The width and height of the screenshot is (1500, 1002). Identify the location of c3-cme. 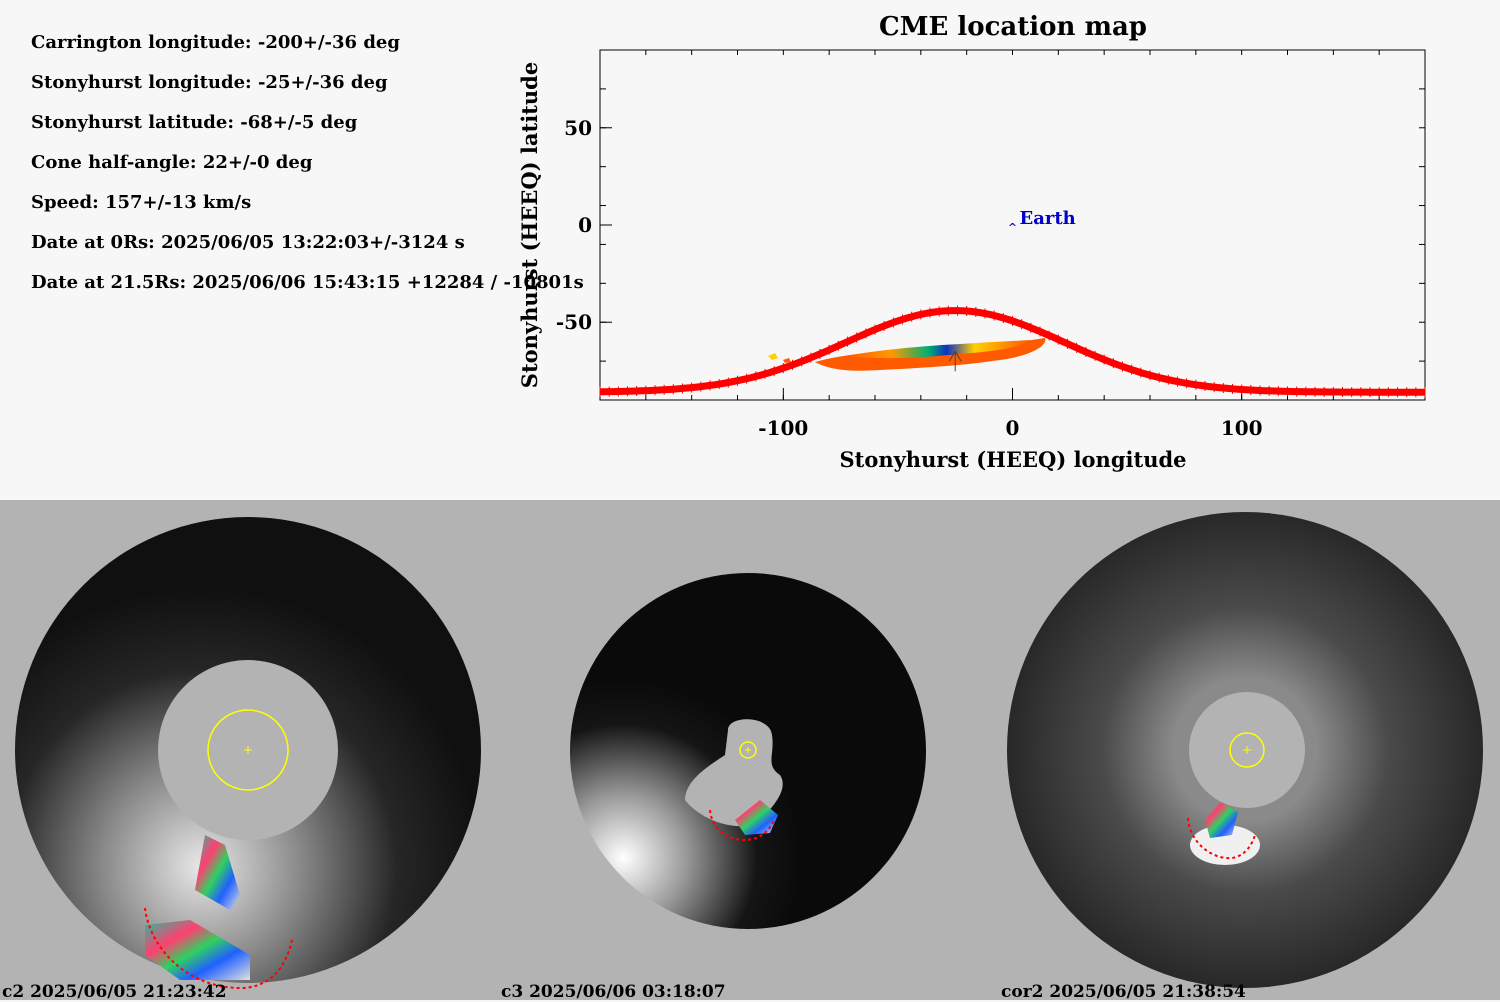
(756, 817).